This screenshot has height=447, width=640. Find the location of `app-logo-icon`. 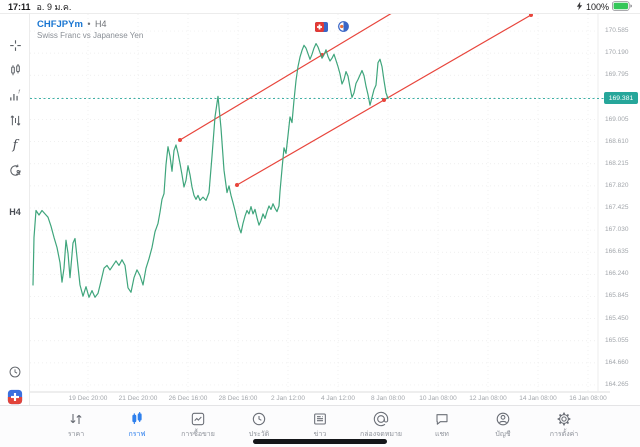

app-logo-icon is located at coordinates (15, 397).